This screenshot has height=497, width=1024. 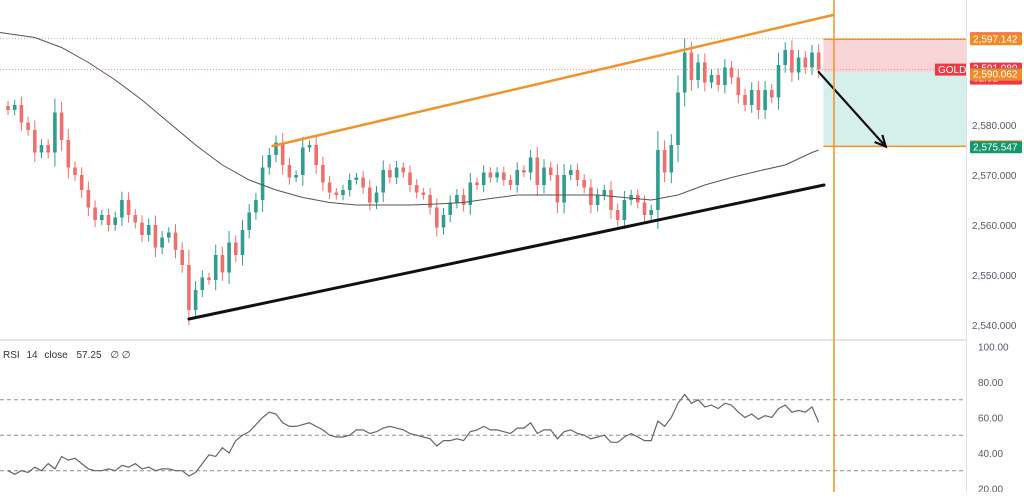 I want to click on take-profit-zone, so click(x=894, y=109).